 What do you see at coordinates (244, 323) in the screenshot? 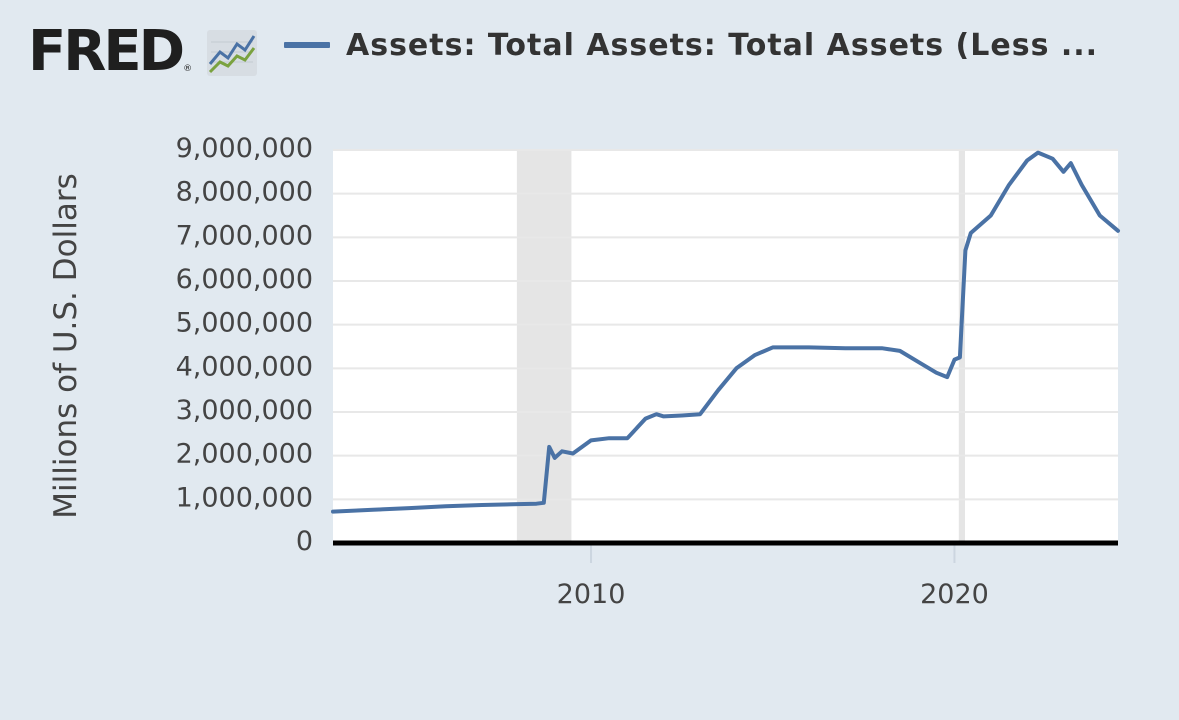
I see `y-tick-label: 5,000,000` at bounding box center [244, 323].